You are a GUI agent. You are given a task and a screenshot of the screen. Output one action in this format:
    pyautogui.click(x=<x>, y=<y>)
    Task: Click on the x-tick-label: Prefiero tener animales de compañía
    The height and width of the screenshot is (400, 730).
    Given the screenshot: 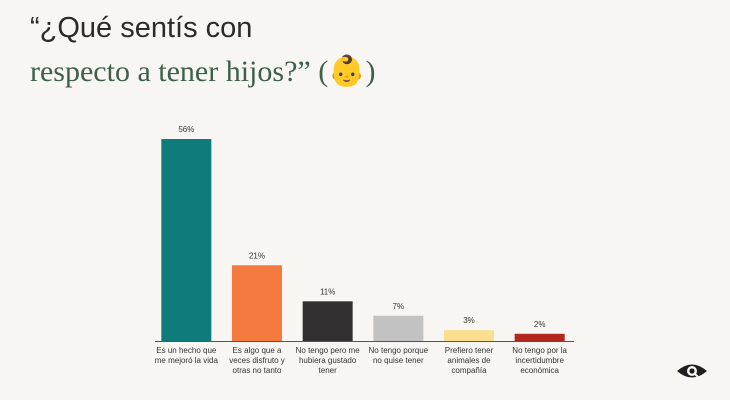 What is the action you would take?
    pyautogui.click(x=469, y=360)
    